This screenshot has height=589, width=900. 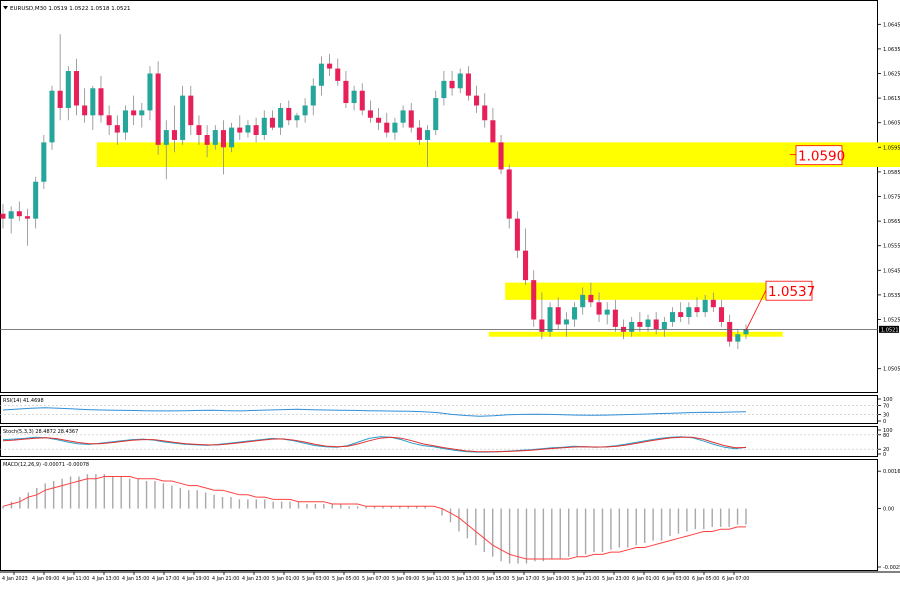 I want to click on time-tick-label: 5 Jan 15:00, so click(x=495, y=579).